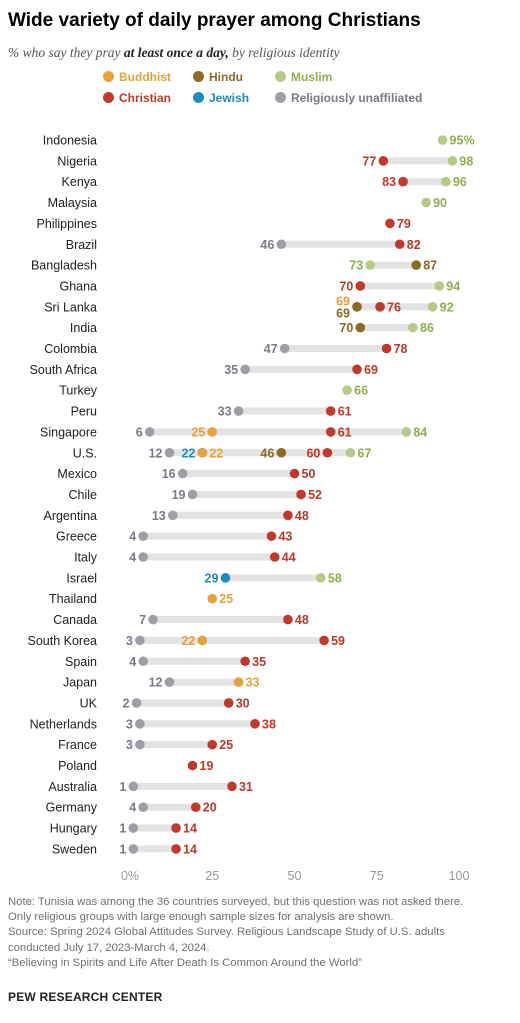 The height and width of the screenshot is (1023, 520). Describe the element at coordinates (77, 766) in the screenshot. I see `country-label-poland: Poland` at that location.